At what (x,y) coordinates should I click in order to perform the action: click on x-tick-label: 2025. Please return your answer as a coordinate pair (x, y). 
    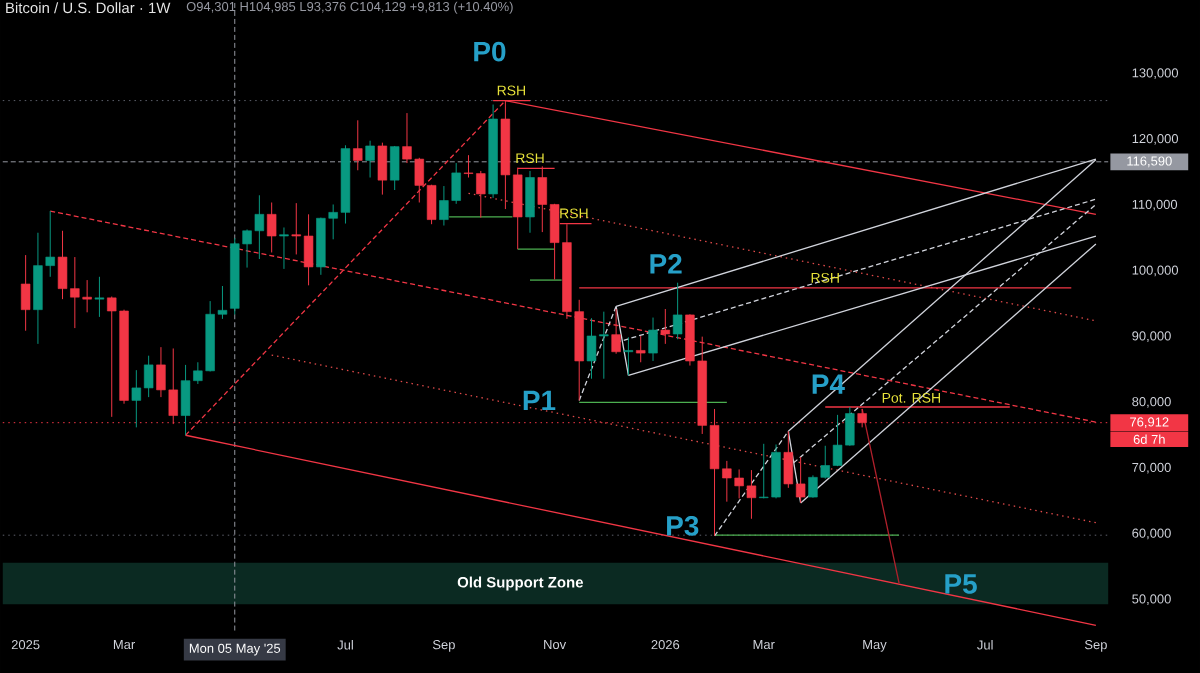
    Looking at the image, I should click on (25, 644).